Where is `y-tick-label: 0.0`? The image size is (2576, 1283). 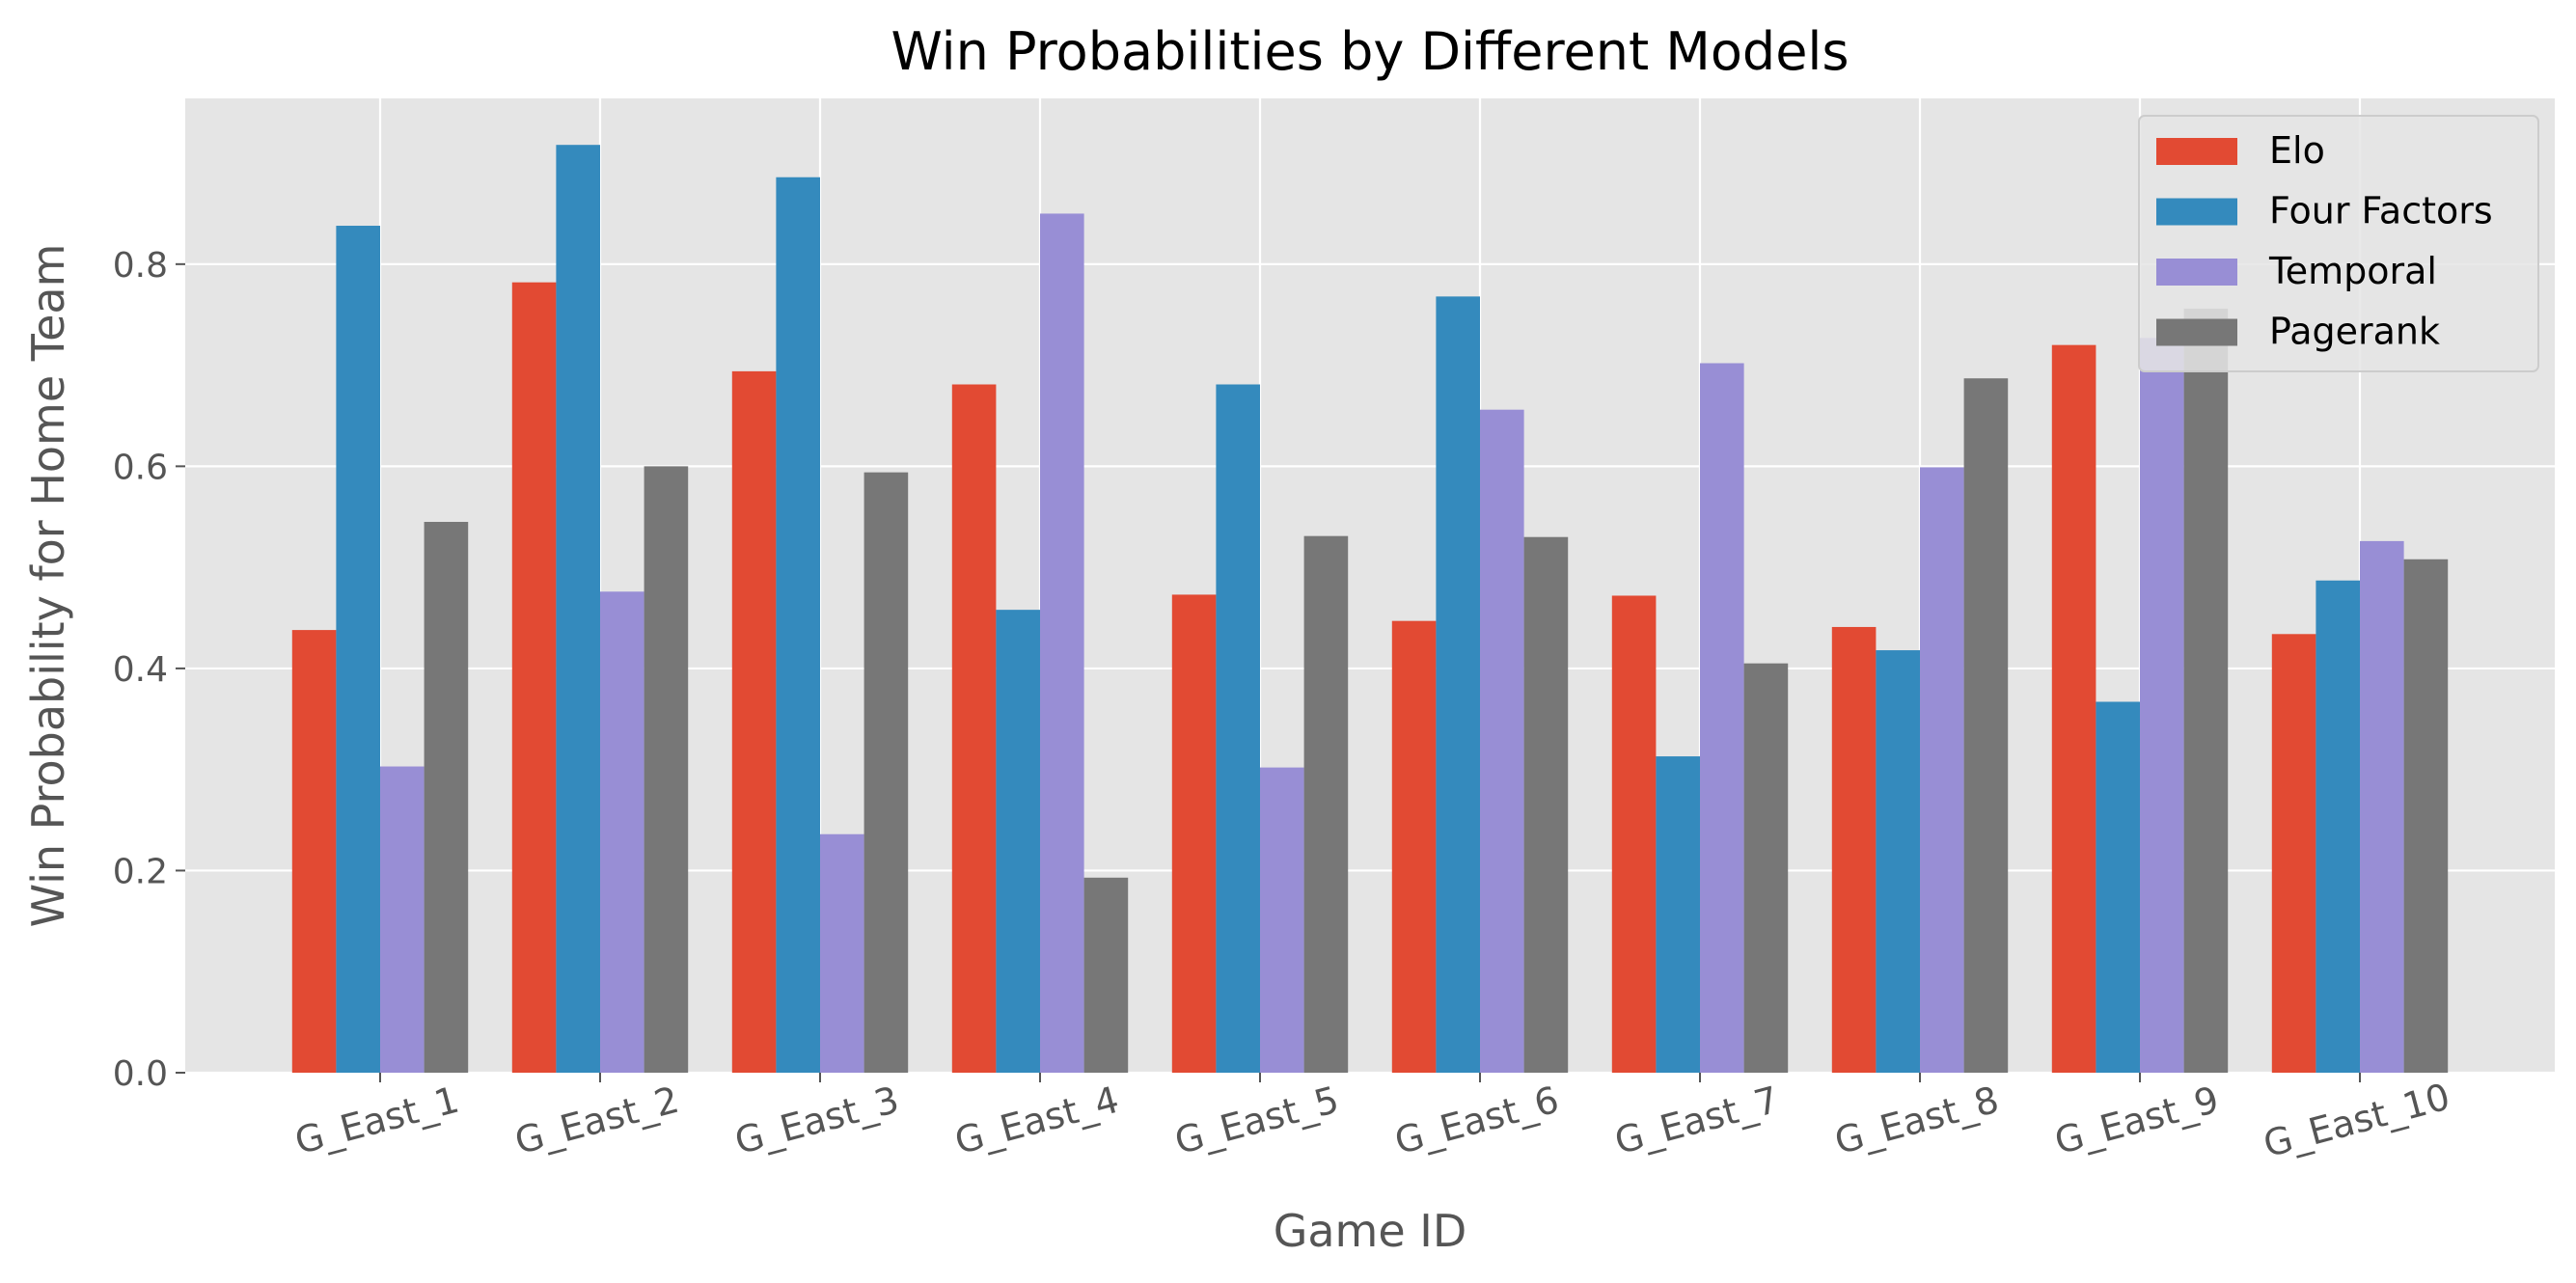 y-tick-label: 0.0 is located at coordinates (140, 1074).